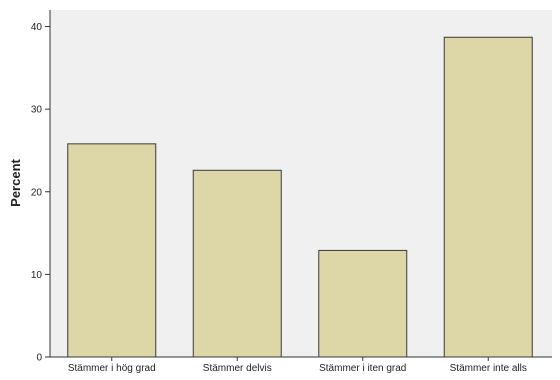 The image size is (560, 380). What do you see at coordinates (39, 358) in the screenshot?
I see `y-tick-label: 0` at bounding box center [39, 358].